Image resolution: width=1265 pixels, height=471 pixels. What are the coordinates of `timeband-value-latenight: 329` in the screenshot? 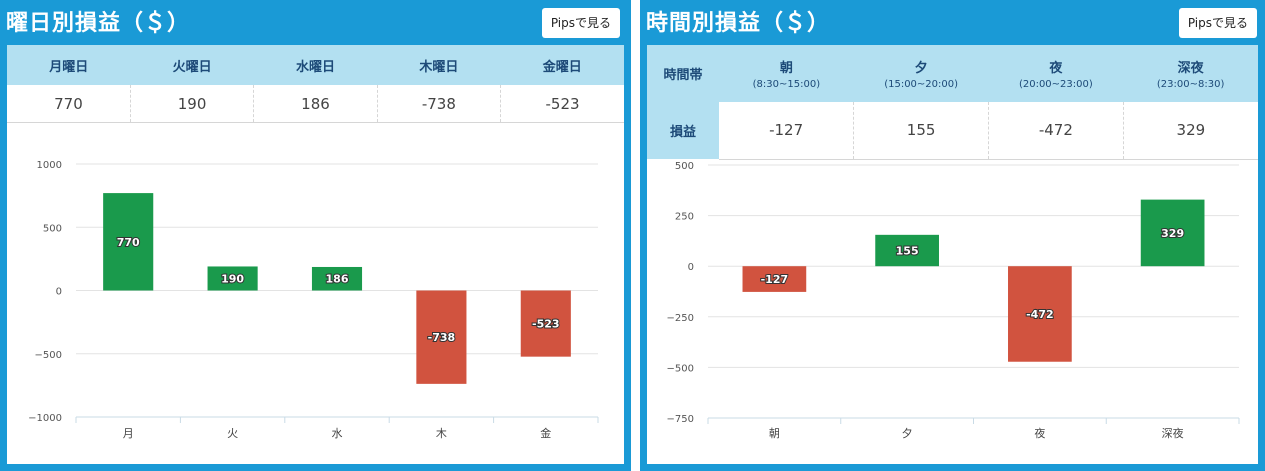 It's located at (1190, 131).